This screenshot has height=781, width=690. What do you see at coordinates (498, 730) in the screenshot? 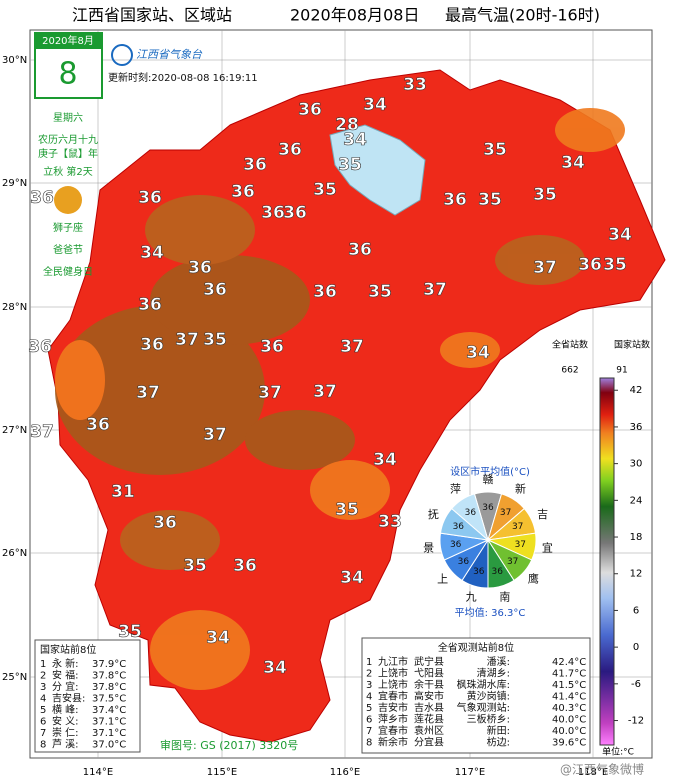
I see `ranking-cell: 新田:` at bounding box center [498, 730].